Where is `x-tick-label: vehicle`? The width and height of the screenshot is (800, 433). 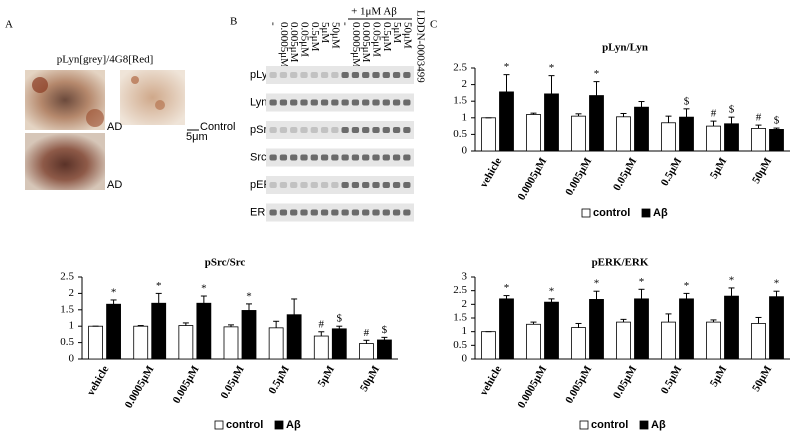 x-tick-label: vehicle is located at coordinates (98, 381).